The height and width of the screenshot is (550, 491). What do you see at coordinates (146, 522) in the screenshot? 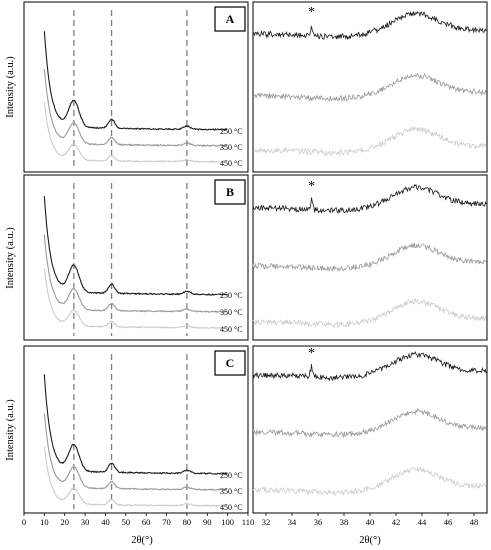
I see `left-x-tick-label-6: 60` at bounding box center [146, 522].